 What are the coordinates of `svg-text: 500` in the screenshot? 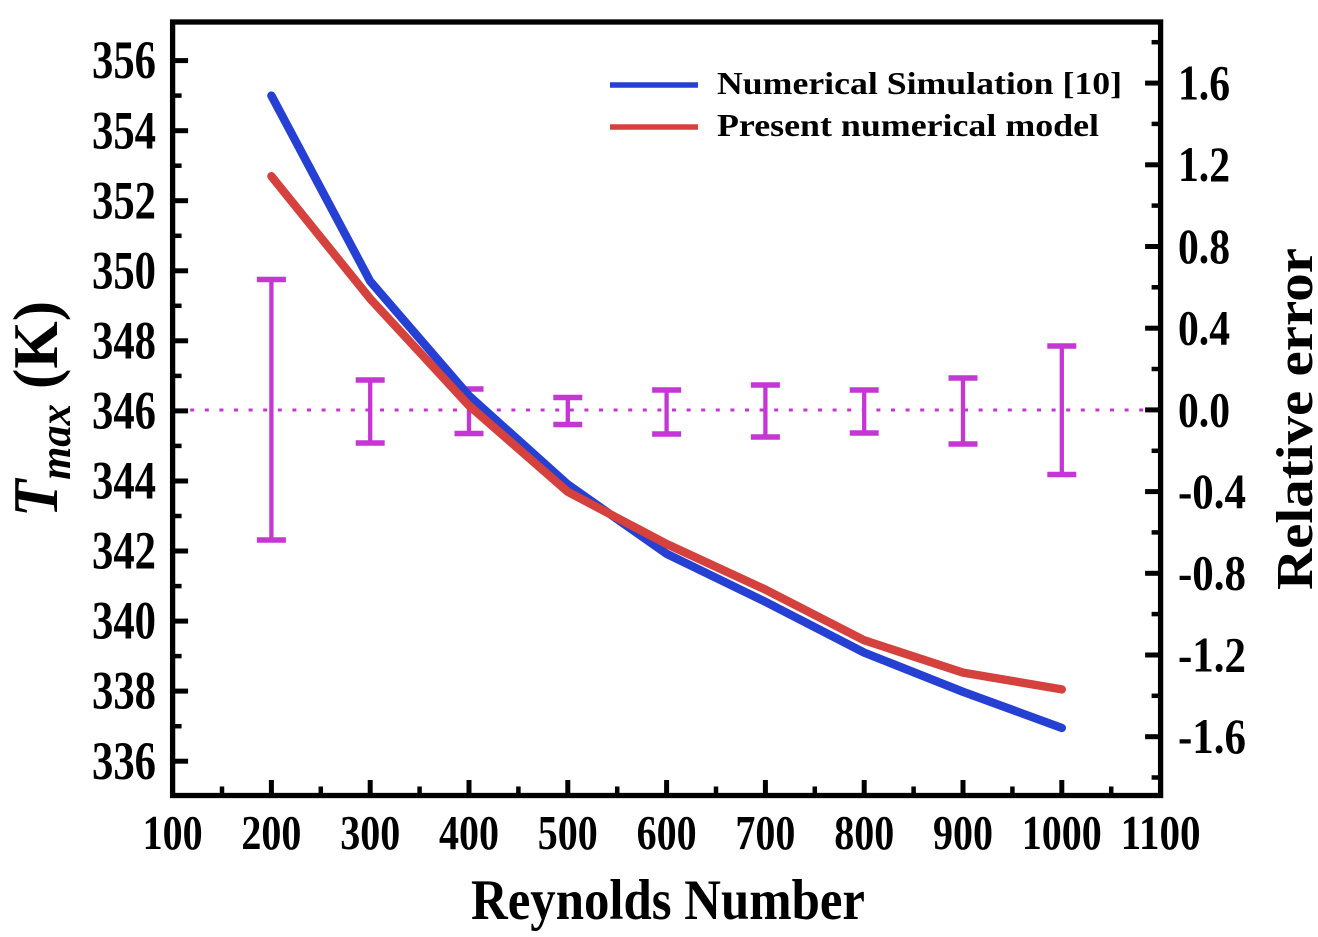 It's located at (568, 832).